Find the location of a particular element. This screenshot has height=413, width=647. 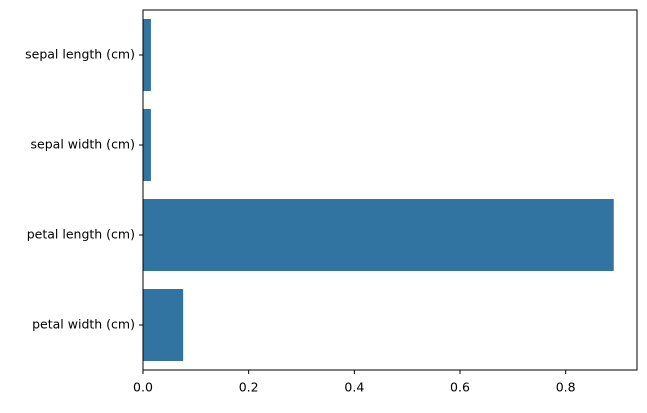

y-tick-label: petal length (cm) is located at coordinates (81, 234).